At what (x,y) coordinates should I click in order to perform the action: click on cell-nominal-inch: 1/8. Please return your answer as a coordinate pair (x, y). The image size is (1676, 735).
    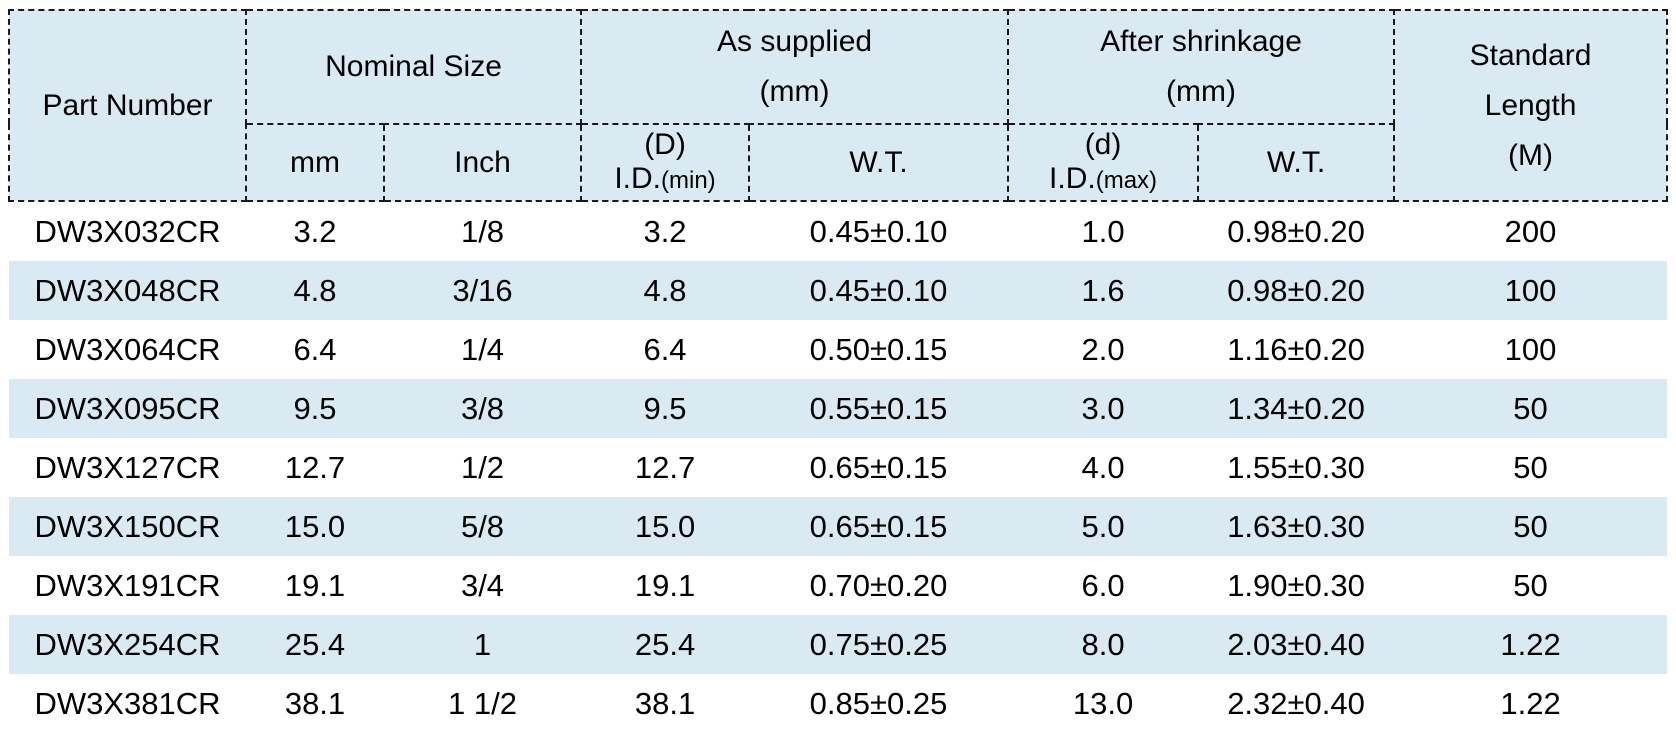
    Looking at the image, I should click on (482, 231).